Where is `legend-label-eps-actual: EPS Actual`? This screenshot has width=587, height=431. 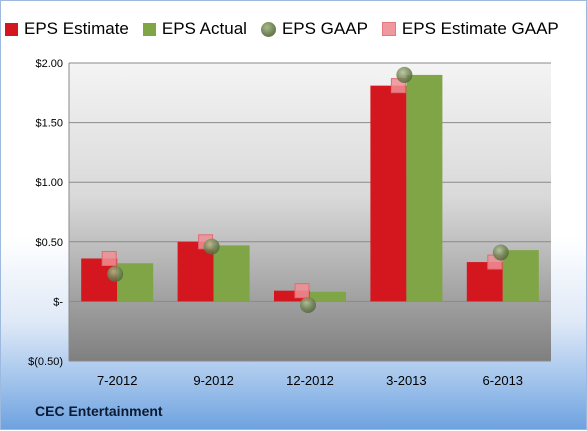
legend-label-eps-actual: EPS Actual is located at coordinates (204, 28).